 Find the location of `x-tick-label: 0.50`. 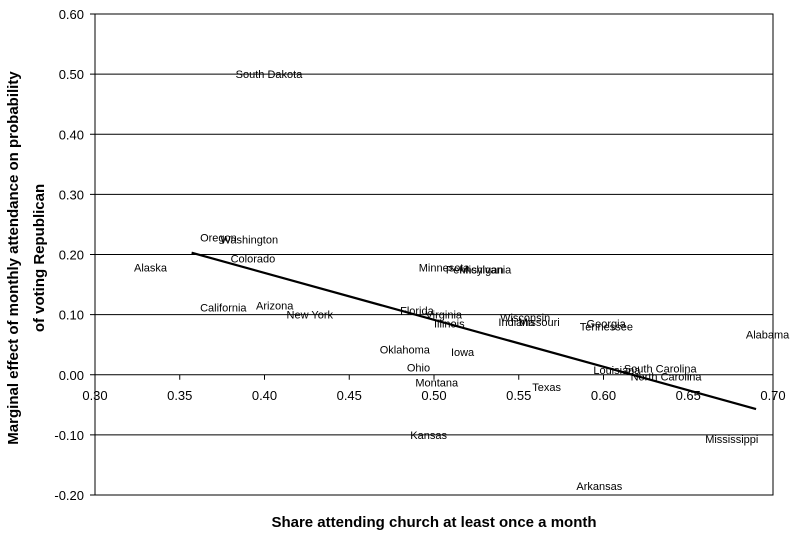

x-tick-label: 0.50 is located at coordinates (433, 395).